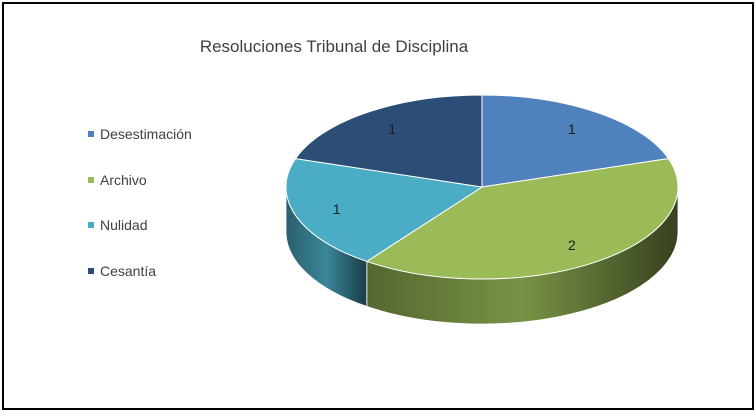 The width and height of the screenshot is (756, 412). I want to click on data-label-3: 1, so click(392, 129).